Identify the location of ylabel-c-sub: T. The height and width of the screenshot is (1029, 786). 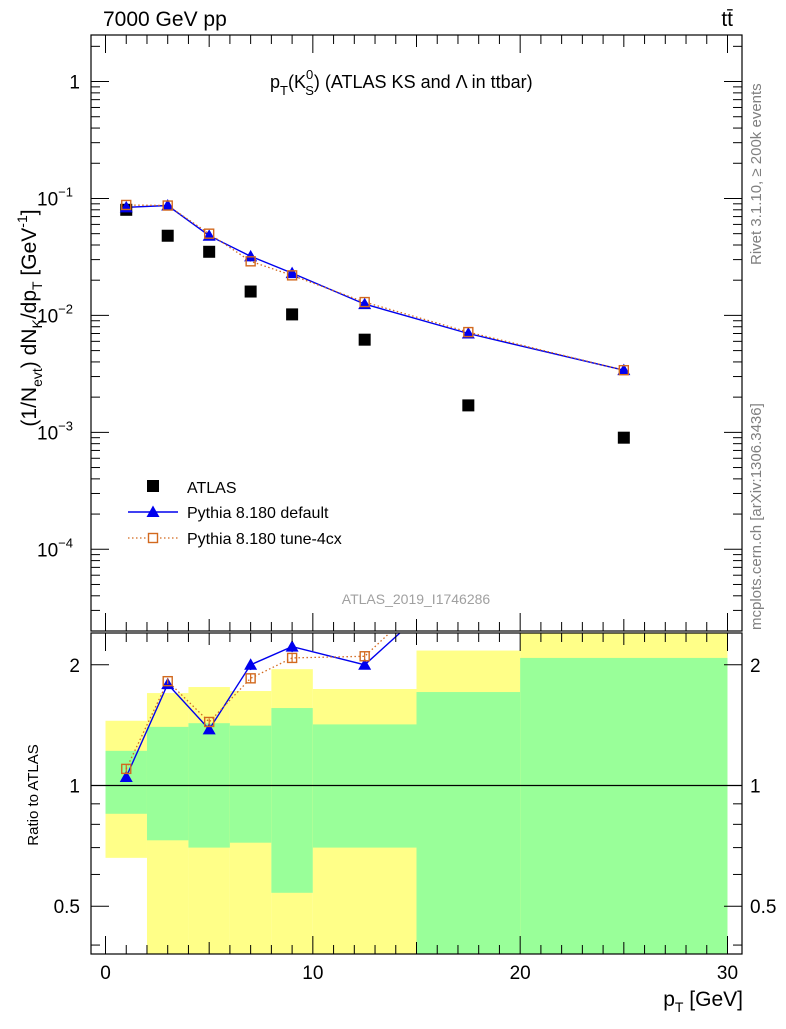
(37, 285).